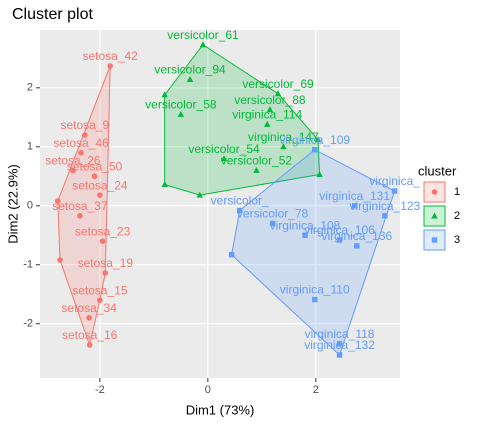 Image resolution: width=482 pixels, height=430 pixels. I want to click on point-label: setosa_37, so click(80, 206).